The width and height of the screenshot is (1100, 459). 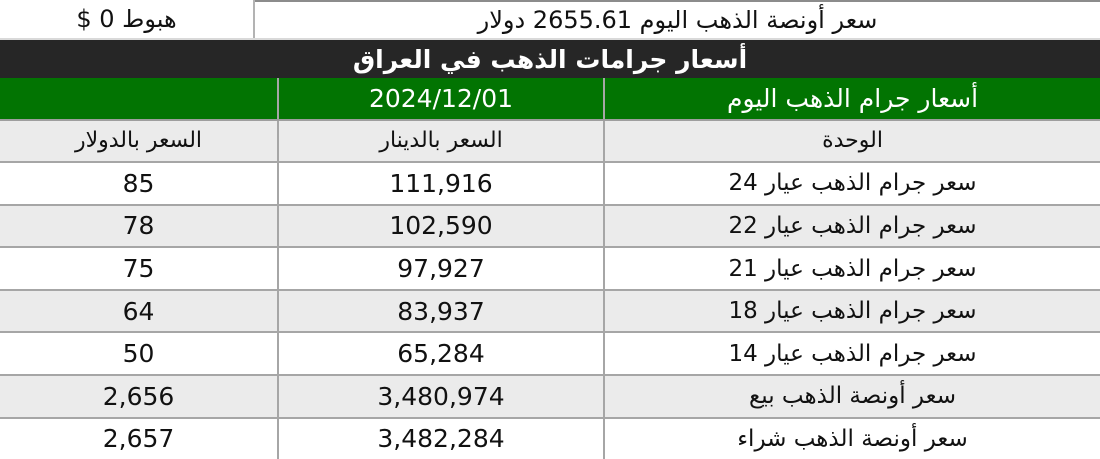 I want to click on table-row-karat-22: 78 102,590 سعر جرام الذهب عيار 22, so click(x=550, y=227).